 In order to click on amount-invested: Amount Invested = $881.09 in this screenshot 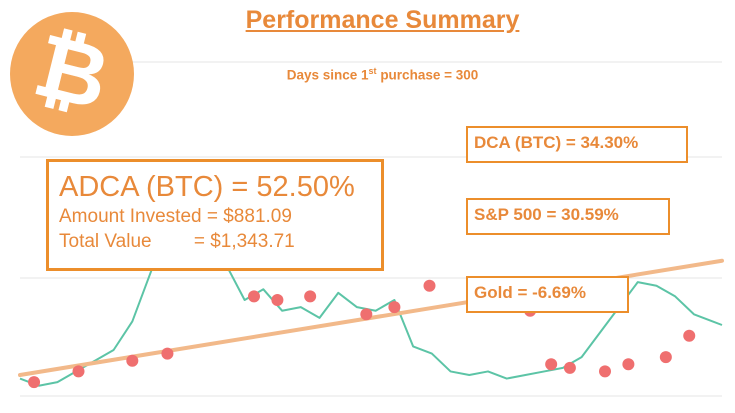, I will do `click(175, 216)`.